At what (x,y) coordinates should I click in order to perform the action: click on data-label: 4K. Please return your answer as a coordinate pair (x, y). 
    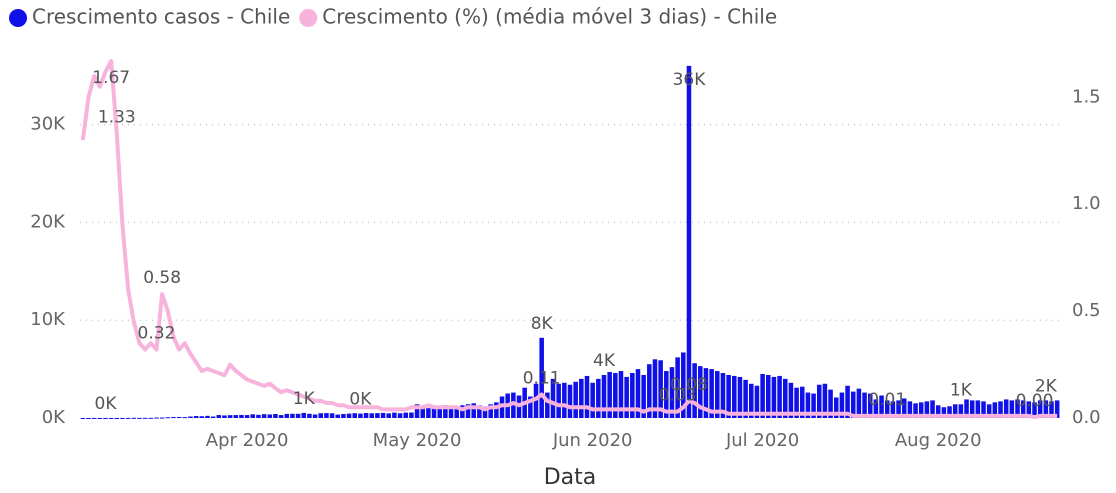
    Looking at the image, I should click on (604, 361).